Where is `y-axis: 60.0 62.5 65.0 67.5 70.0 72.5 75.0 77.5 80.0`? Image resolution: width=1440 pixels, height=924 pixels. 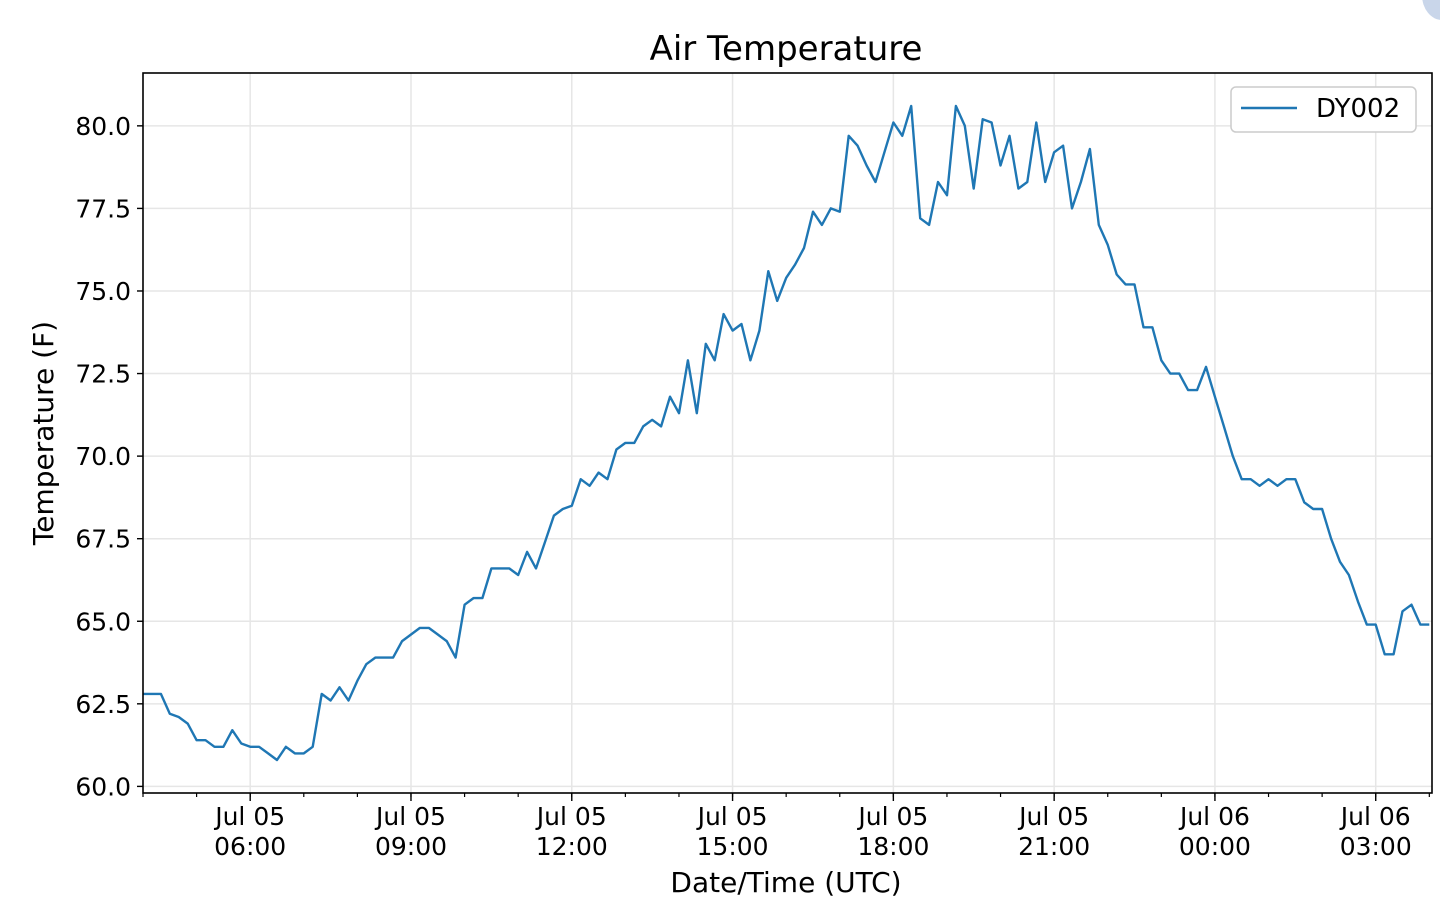
y-axis: 60.0 62.5 65.0 67.5 70.0 72.5 75.0 77.5 80.0 is located at coordinates (109, 456).